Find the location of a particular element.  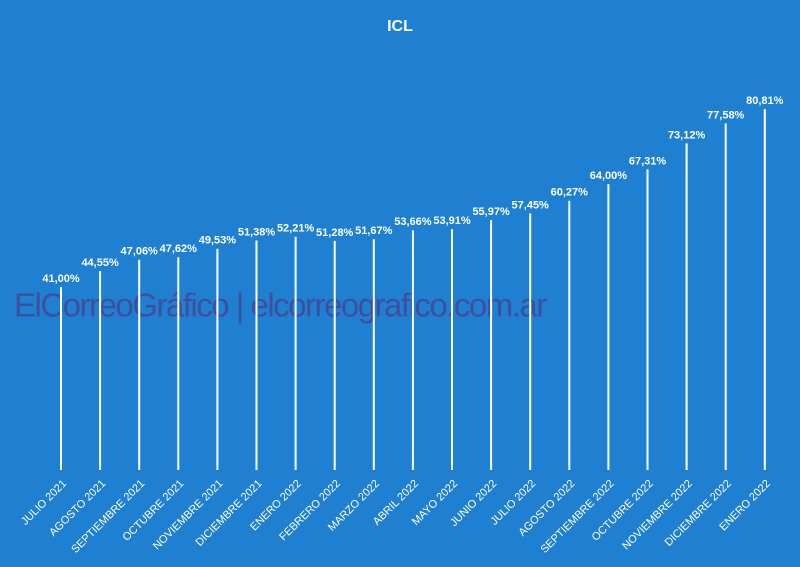

watermark: ElCorreoGráfico | elcorreografico.com.ar is located at coordinates (280, 305).